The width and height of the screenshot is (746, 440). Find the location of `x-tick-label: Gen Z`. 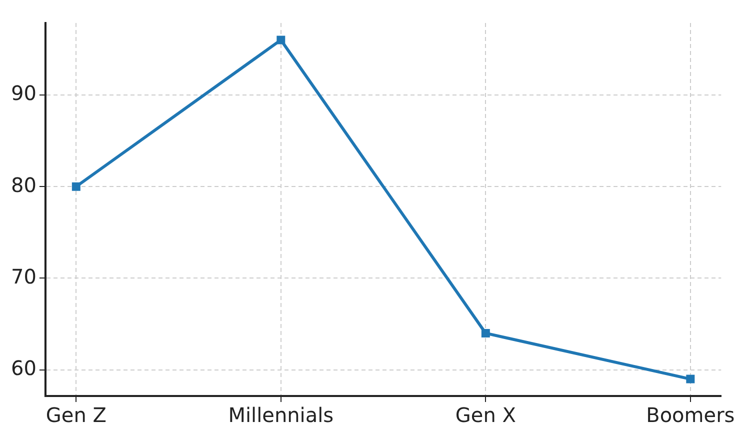

x-tick-label: Gen Z is located at coordinates (76, 415).